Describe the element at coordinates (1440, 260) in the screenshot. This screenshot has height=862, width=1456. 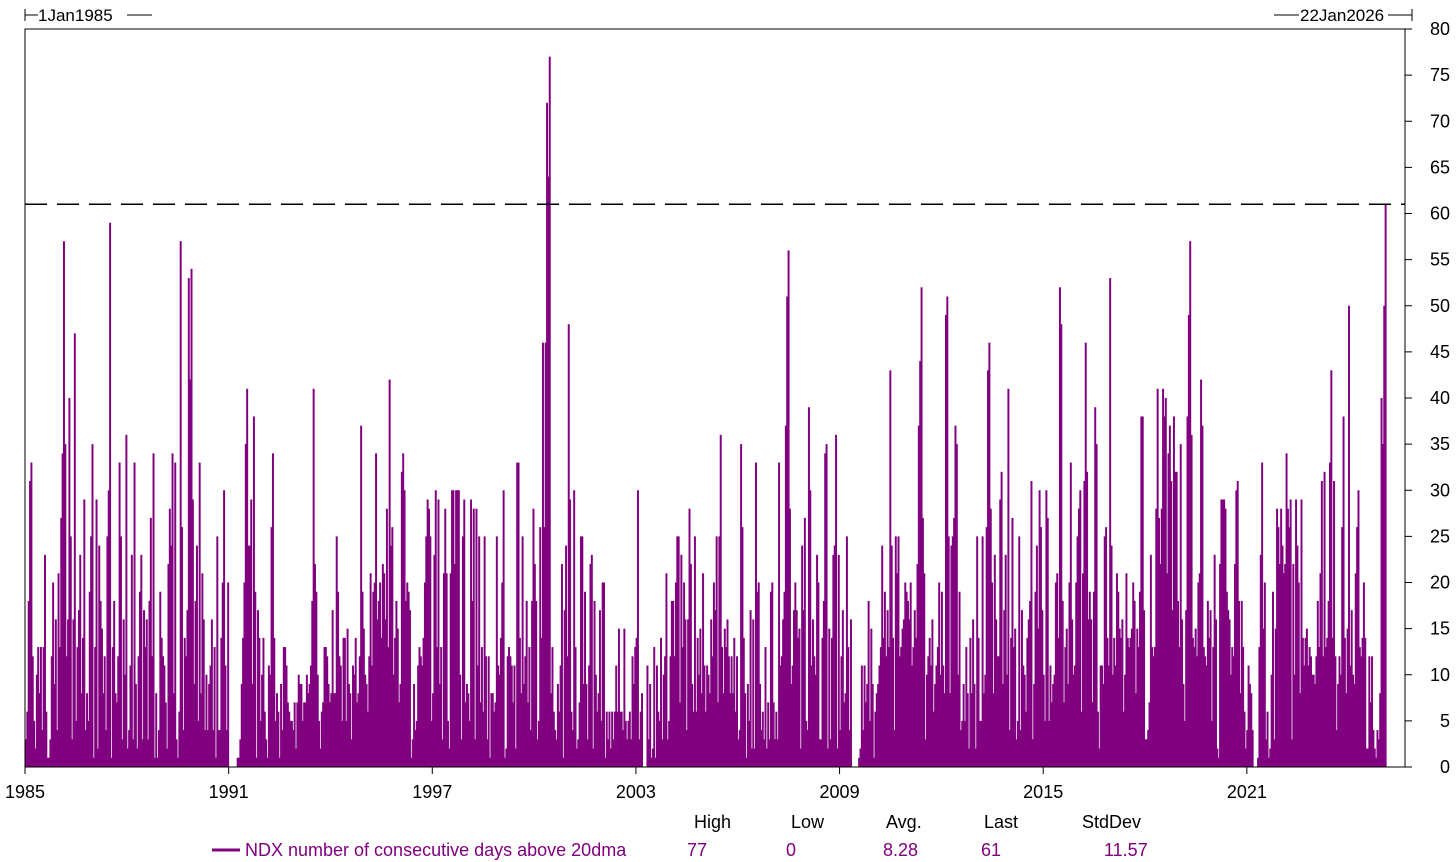
I see `y-tick-label: 55` at that location.